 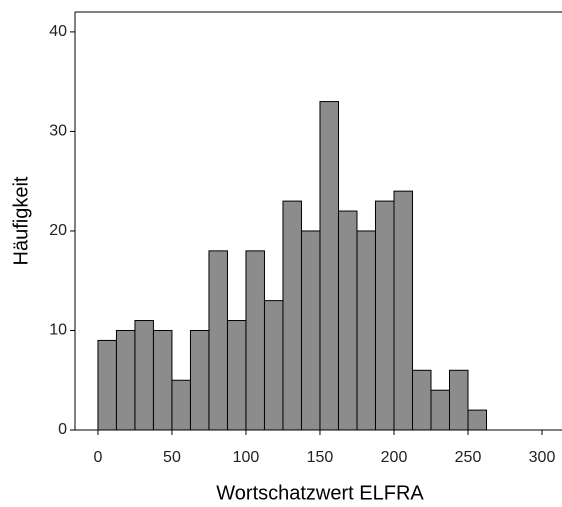 I want to click on x-axis-label: Wortschatzwert ELFRA, so click(x=320, y=493).